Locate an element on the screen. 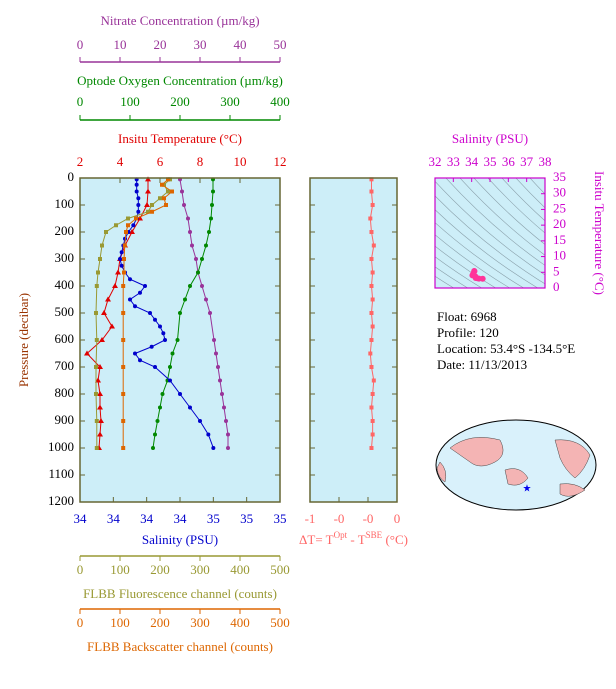 This screenshot has width=616, height=689. x-tick-label: 33 is located at coordinates (453, 161).